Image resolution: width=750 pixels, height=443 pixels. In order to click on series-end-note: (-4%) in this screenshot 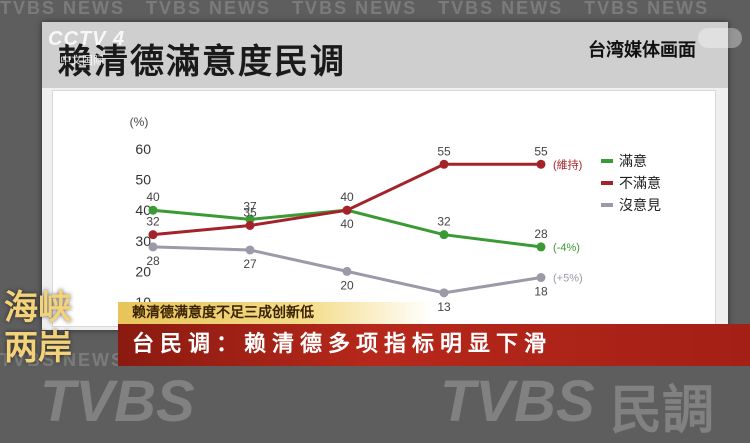, I will do `click(566, 248)`.